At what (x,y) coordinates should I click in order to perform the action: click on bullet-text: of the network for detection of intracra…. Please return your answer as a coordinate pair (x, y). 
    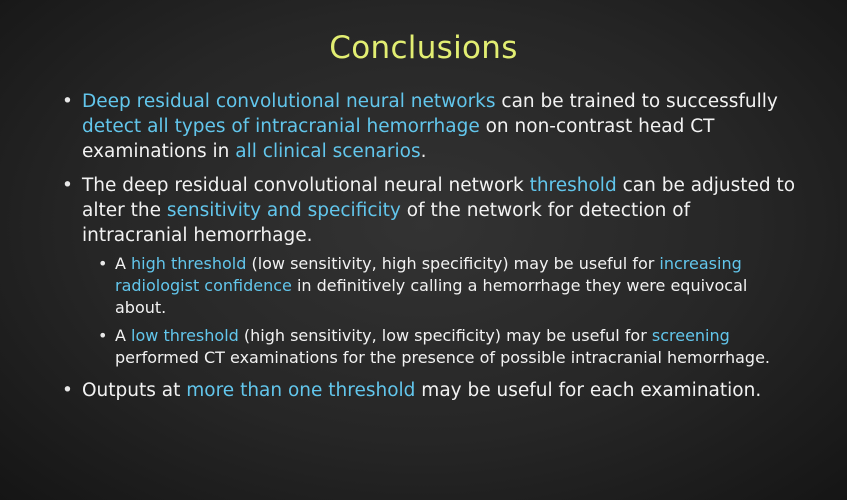
    Looking at the image, I should click on (386, 223).